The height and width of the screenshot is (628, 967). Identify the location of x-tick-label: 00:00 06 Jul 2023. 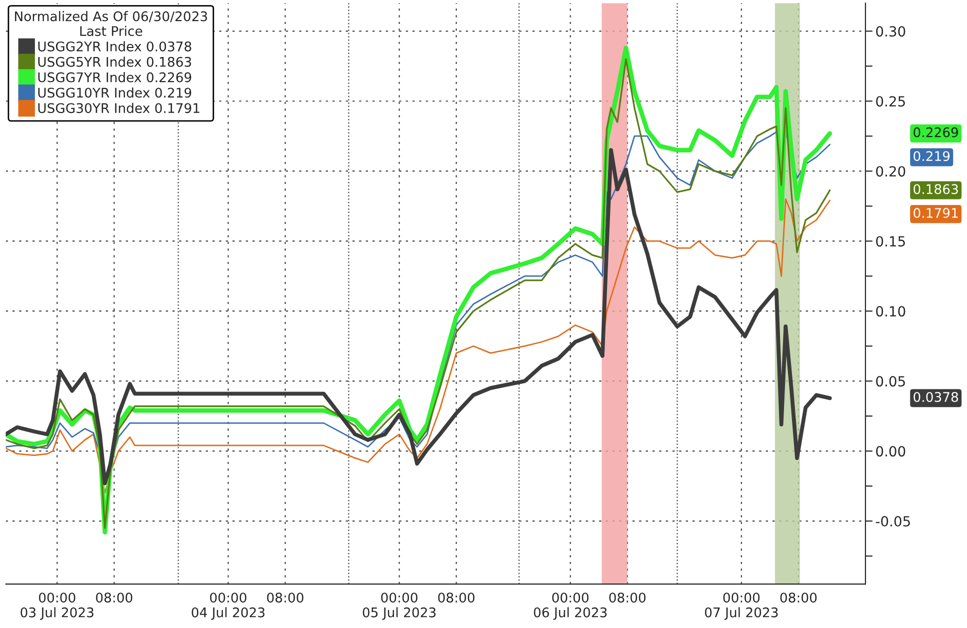
(570, 606).